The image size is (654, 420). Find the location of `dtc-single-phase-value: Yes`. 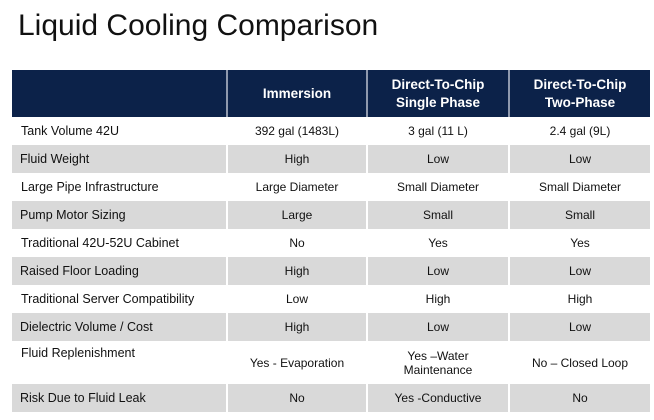

dtc-single-phase-value: Yes is located at coordinates (437, 243).